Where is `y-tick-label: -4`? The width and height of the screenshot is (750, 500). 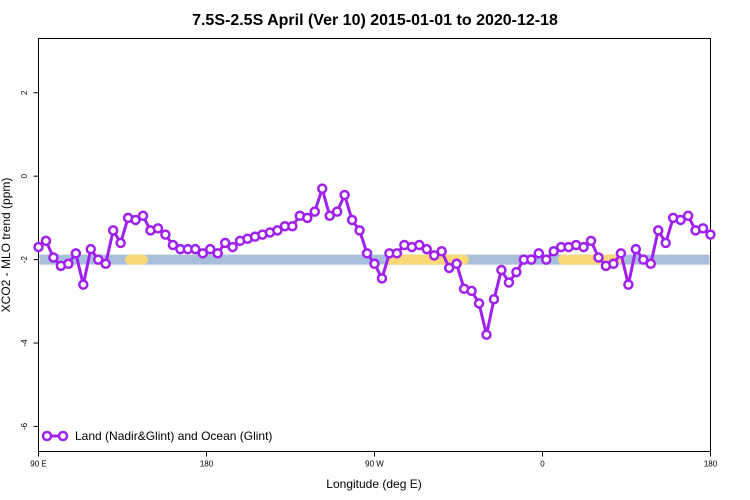
y-tick-label: -4 is located at coordinates (24, 343).